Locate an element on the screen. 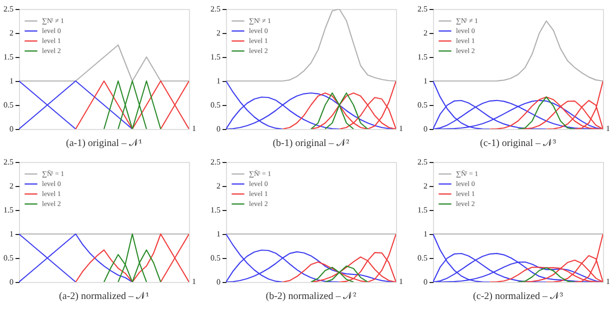 The height and width of the screenshot is (332, 613). text: (b-1) original – 𝒩² is located at coordinates (311, 143).